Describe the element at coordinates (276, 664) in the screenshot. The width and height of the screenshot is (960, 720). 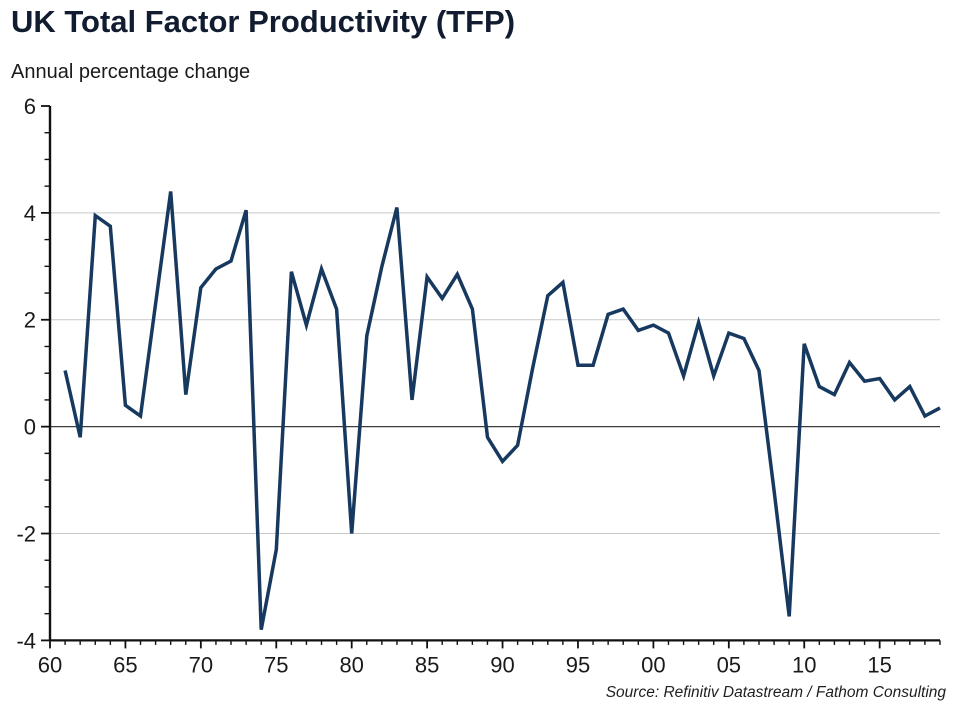
I see `x-axis-label: 75` at that location.